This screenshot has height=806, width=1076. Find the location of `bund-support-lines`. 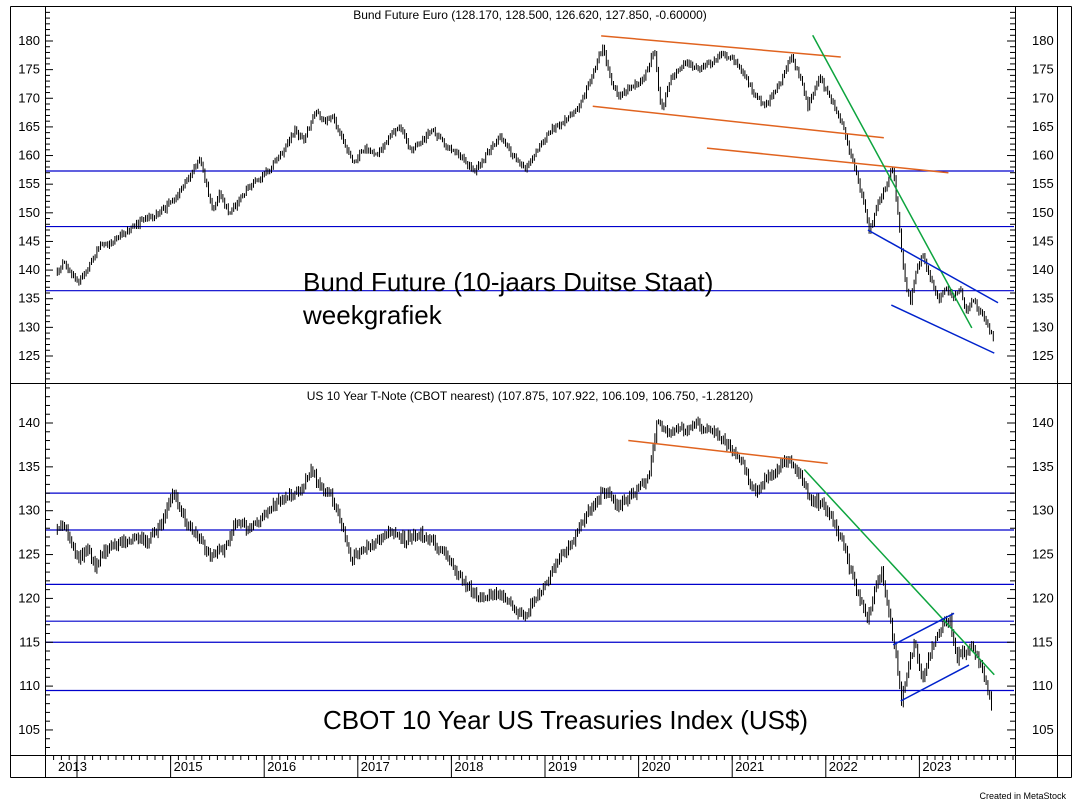

bund-support-lines is located at coordinates (530, 231).